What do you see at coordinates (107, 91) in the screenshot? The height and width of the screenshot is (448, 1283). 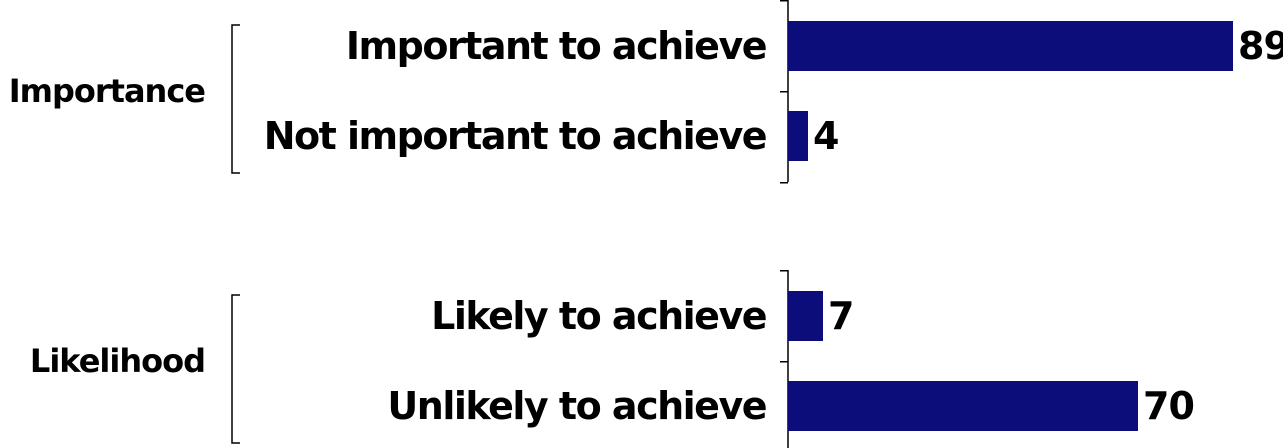 I see `group-label-importance: Importance` at bounding box center [107, 91].